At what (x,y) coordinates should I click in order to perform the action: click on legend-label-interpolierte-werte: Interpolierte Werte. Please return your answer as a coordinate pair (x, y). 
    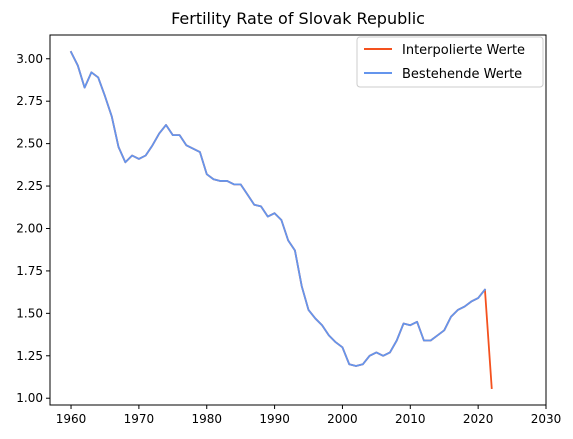
    Looking at the image, I should click on (463, 50).